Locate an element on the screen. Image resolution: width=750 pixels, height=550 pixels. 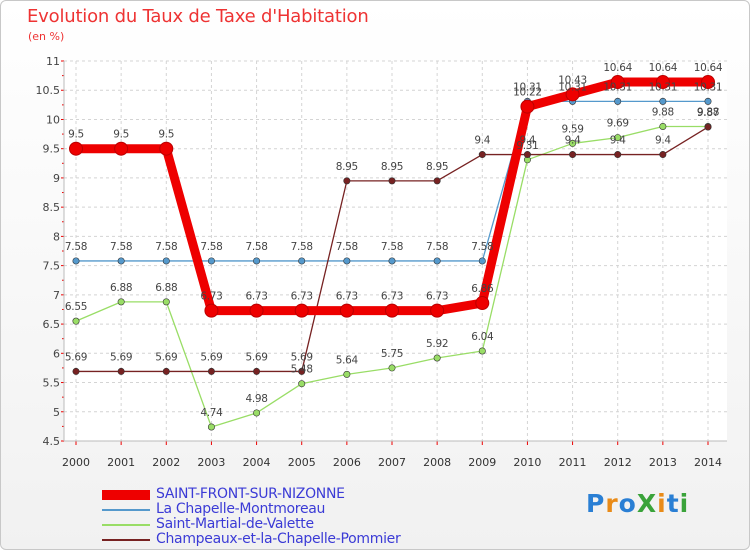
y-tick-label: 8.5 is located at coordinates (52, 207).